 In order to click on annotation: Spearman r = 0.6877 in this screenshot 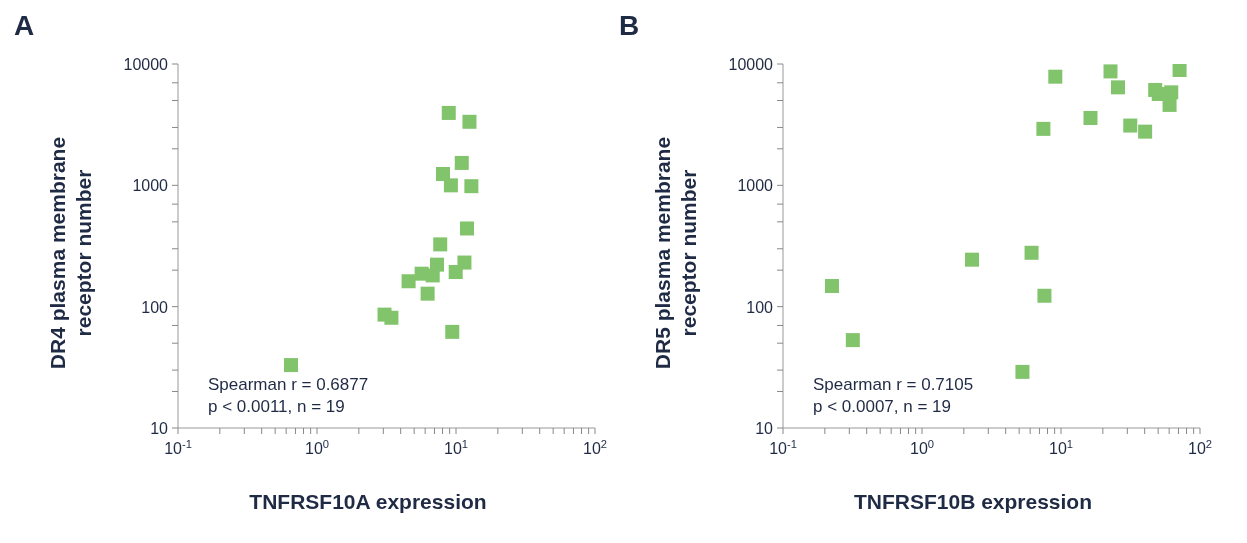, I will do `click(288, 385)`.